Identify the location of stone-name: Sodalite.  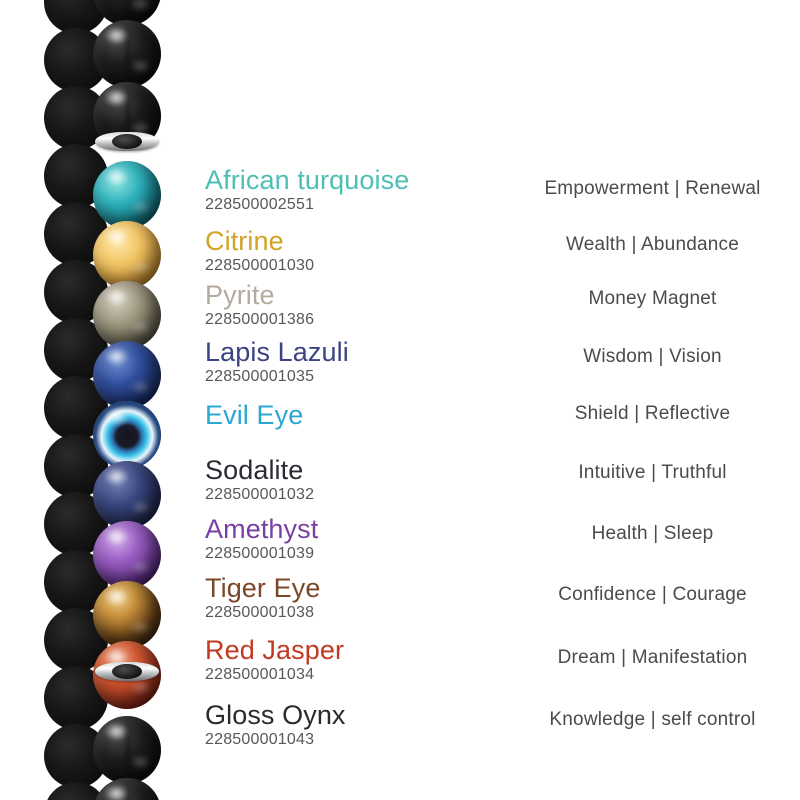
(254, 470).